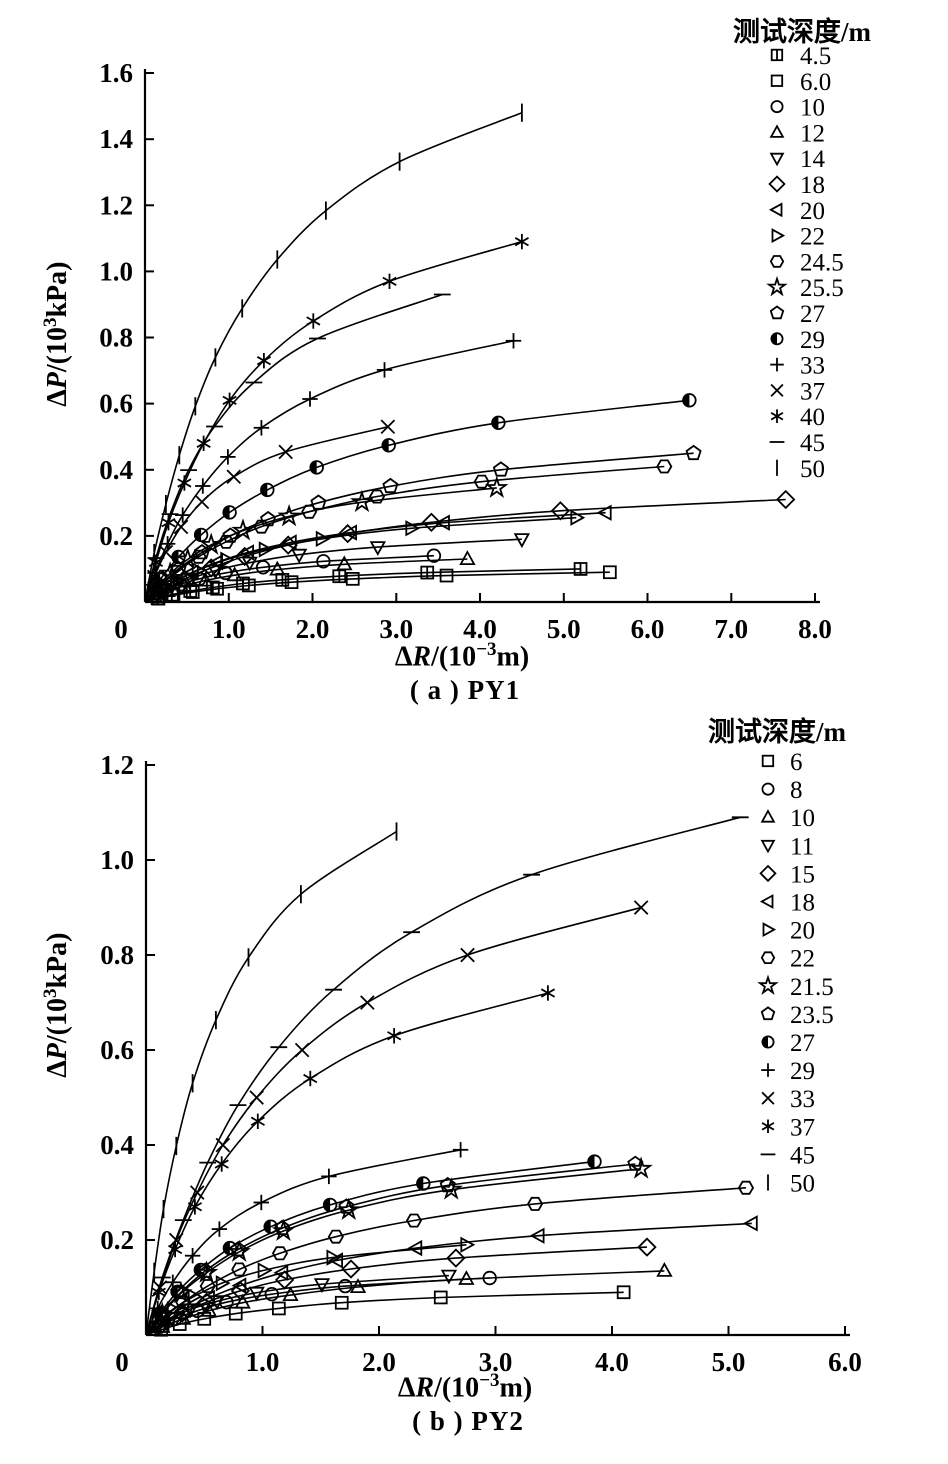 The image size is (948, 1464). Describe the element at coordinates (802, 846) in the screenshot. I see `legend-label: 11` at that location.